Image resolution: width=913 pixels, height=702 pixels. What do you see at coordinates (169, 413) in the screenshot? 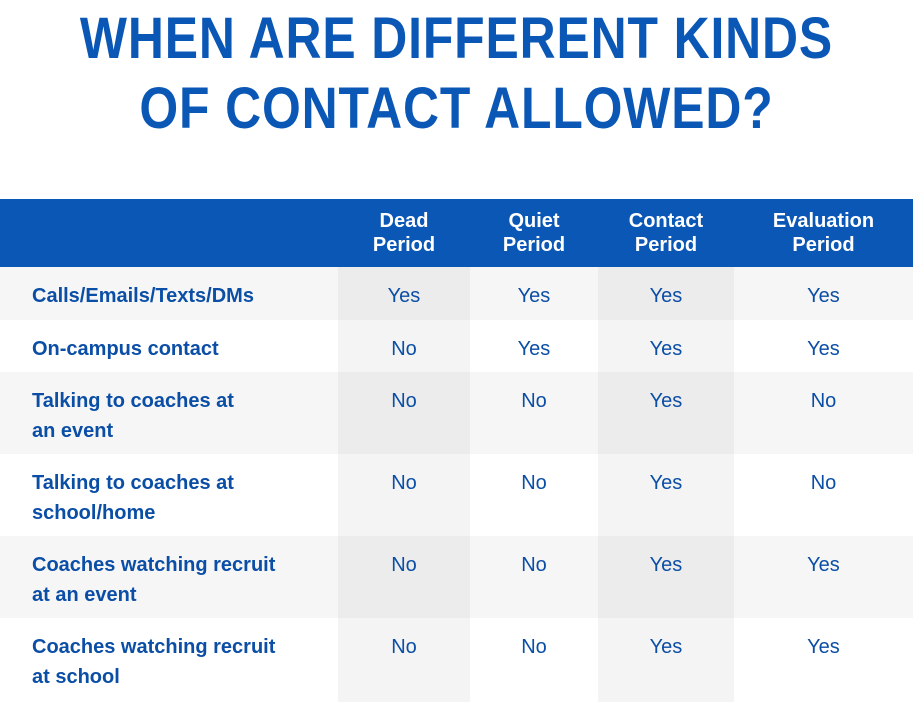
I see `row-label: Talking to coaches at an event` at bounding box center [169, 413].